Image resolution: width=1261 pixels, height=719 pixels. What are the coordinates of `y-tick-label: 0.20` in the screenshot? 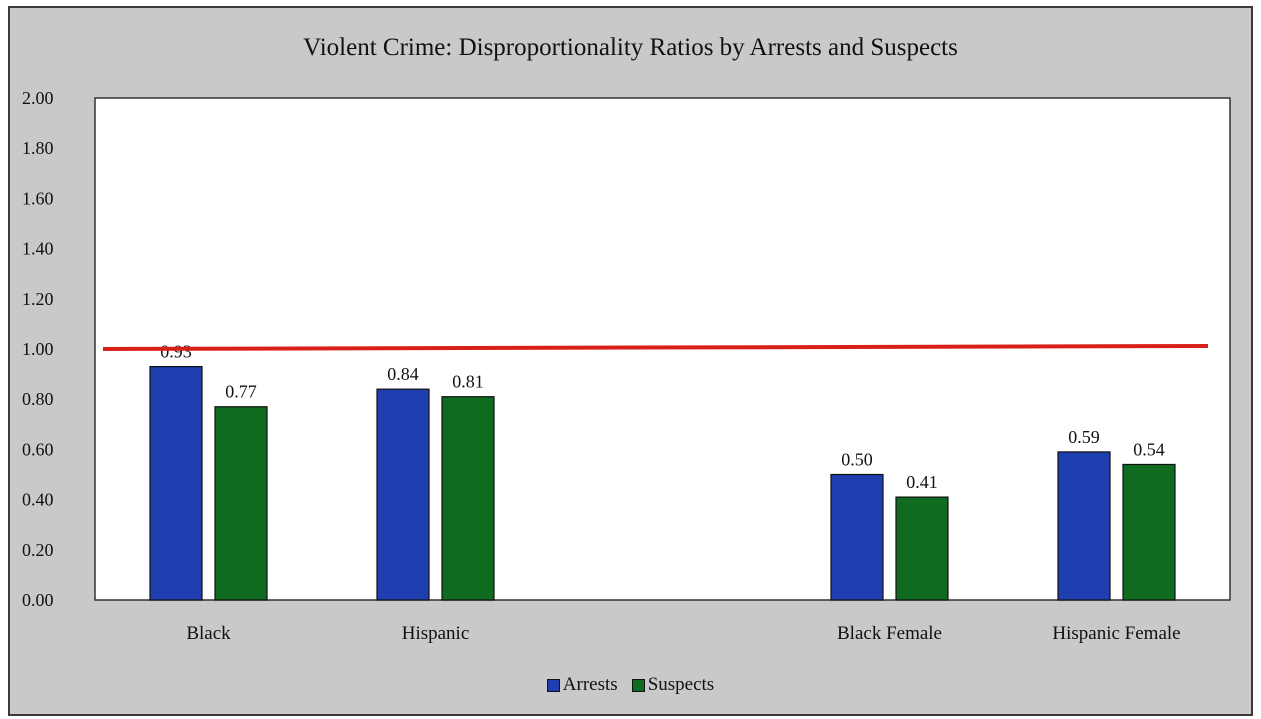 It's located at (38, 550).